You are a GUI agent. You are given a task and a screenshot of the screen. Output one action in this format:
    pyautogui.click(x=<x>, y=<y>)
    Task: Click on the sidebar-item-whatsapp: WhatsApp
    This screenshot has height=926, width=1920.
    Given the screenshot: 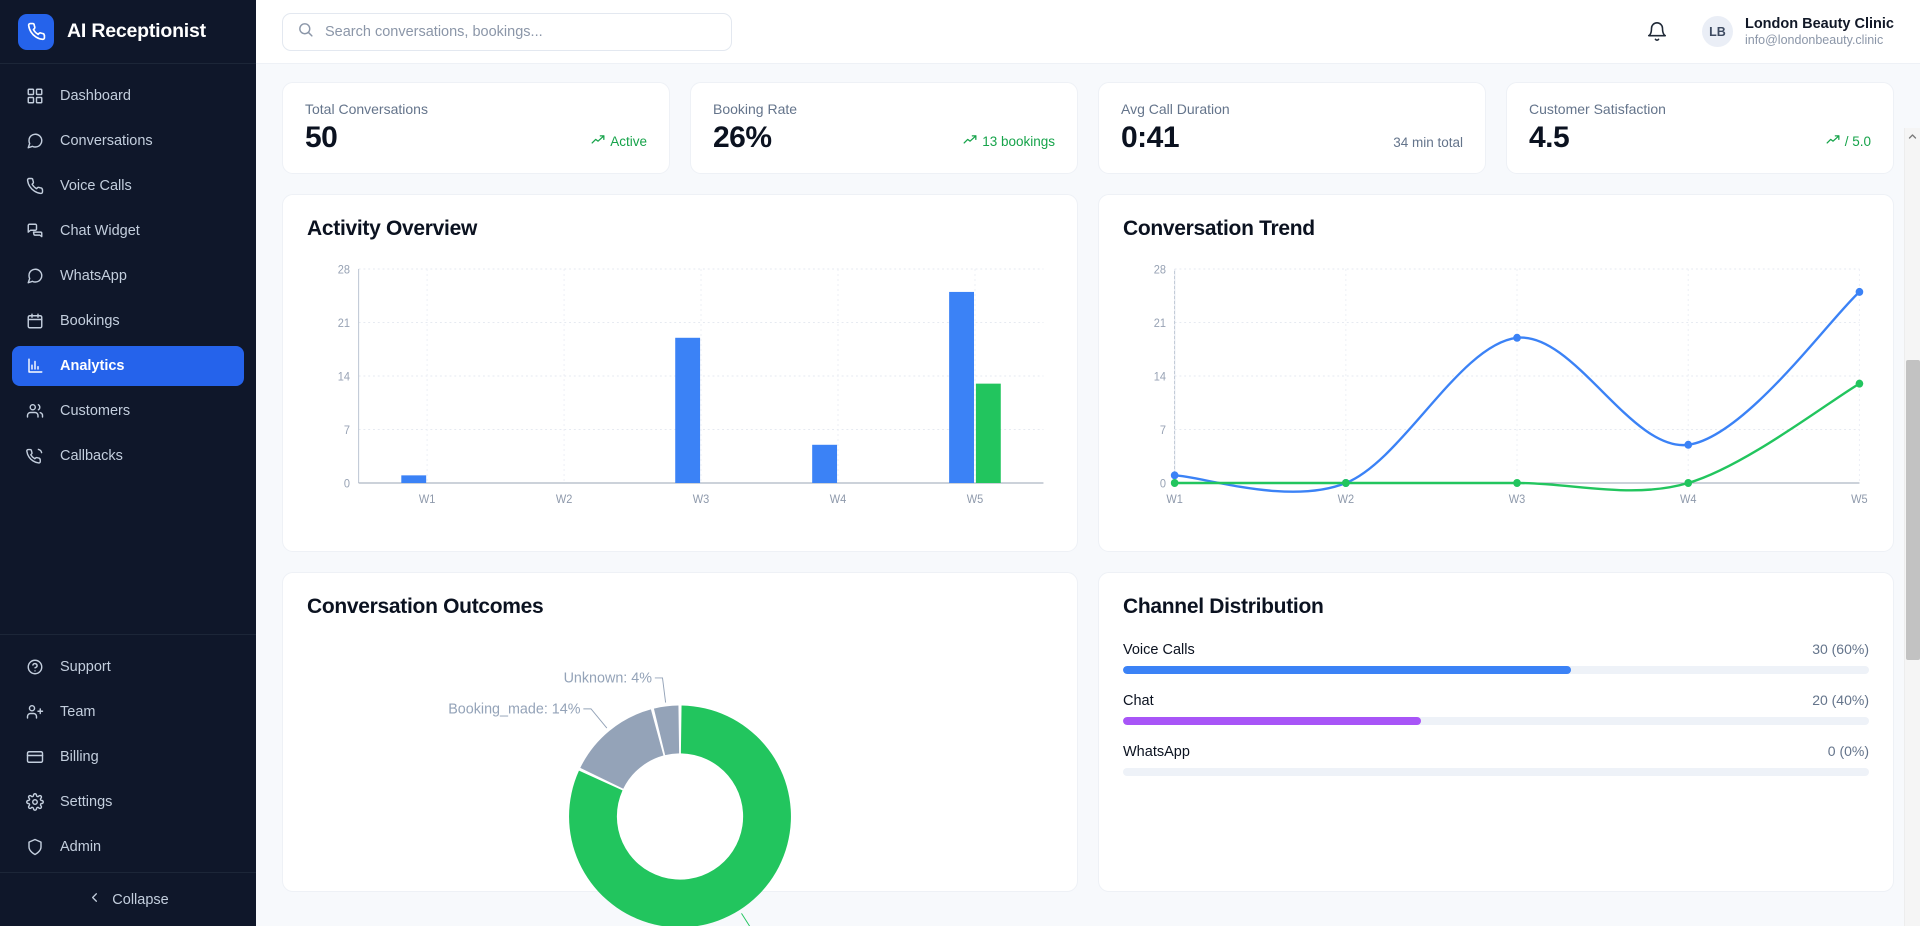 What is the action you would take?
    pyautogui.click(x=128, y=276)
    